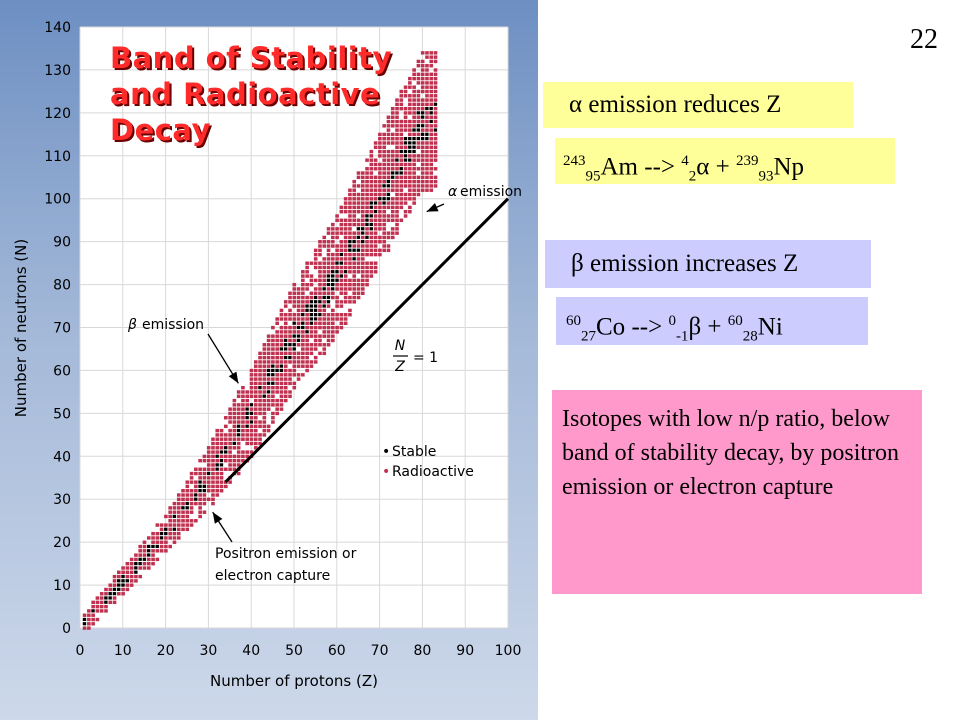 Image resolution: width=960 pixels, height=720 pixels. What do you see at coordinates (294, 681) in the screenshot?
I see `x-axis-label: Number of protons (Z)` at bounding box center [294, 681].